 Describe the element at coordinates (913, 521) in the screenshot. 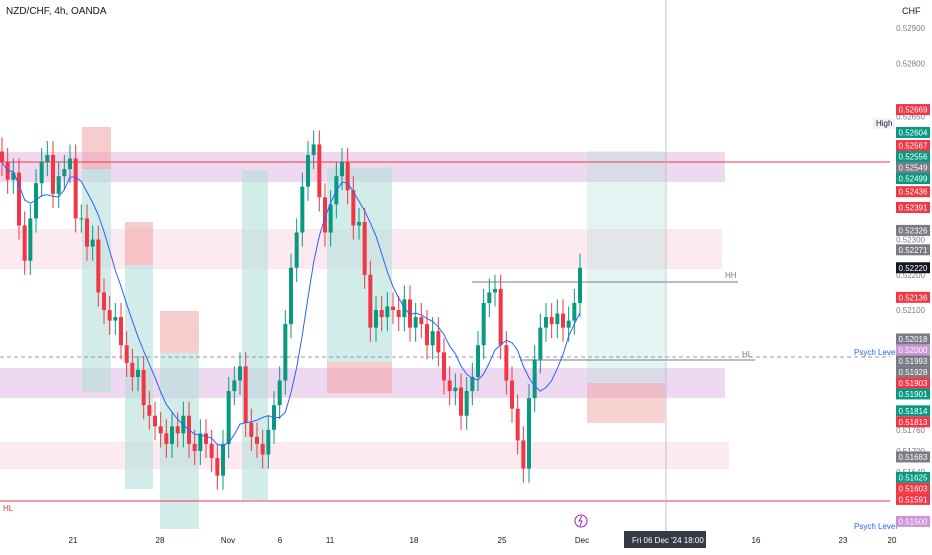

I see `price-tag-label: 0.51500` at that location.